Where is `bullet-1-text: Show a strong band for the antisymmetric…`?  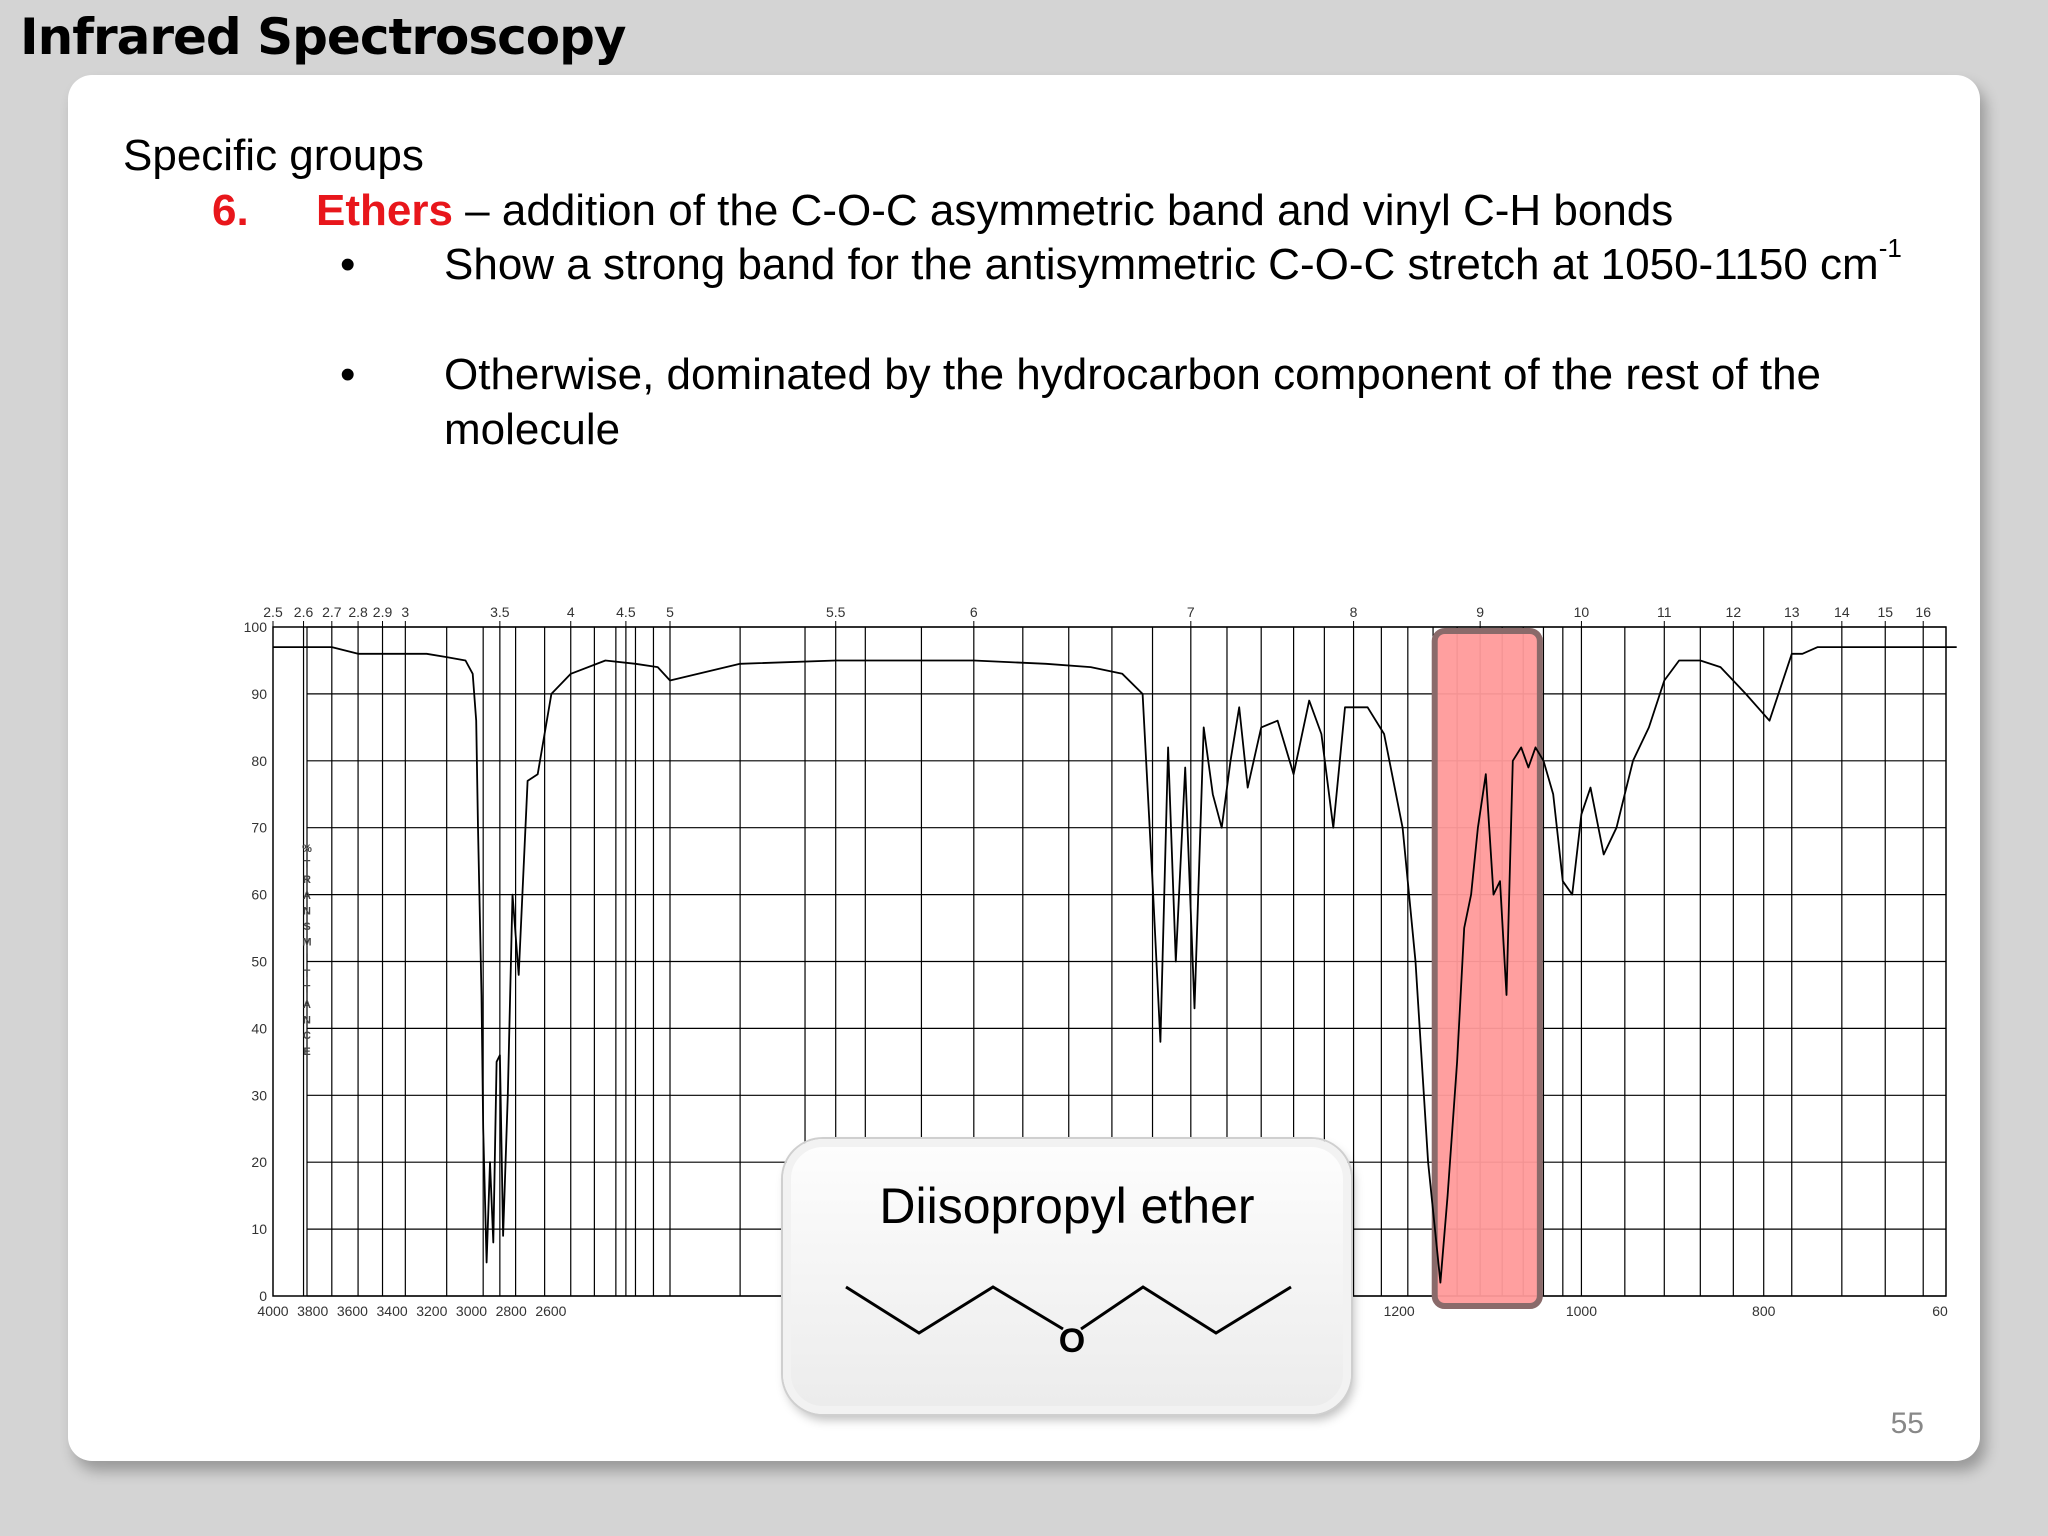 bullet-1-text: Show a strong band for the antisymmetric… is located at coordinates (1161, 264).